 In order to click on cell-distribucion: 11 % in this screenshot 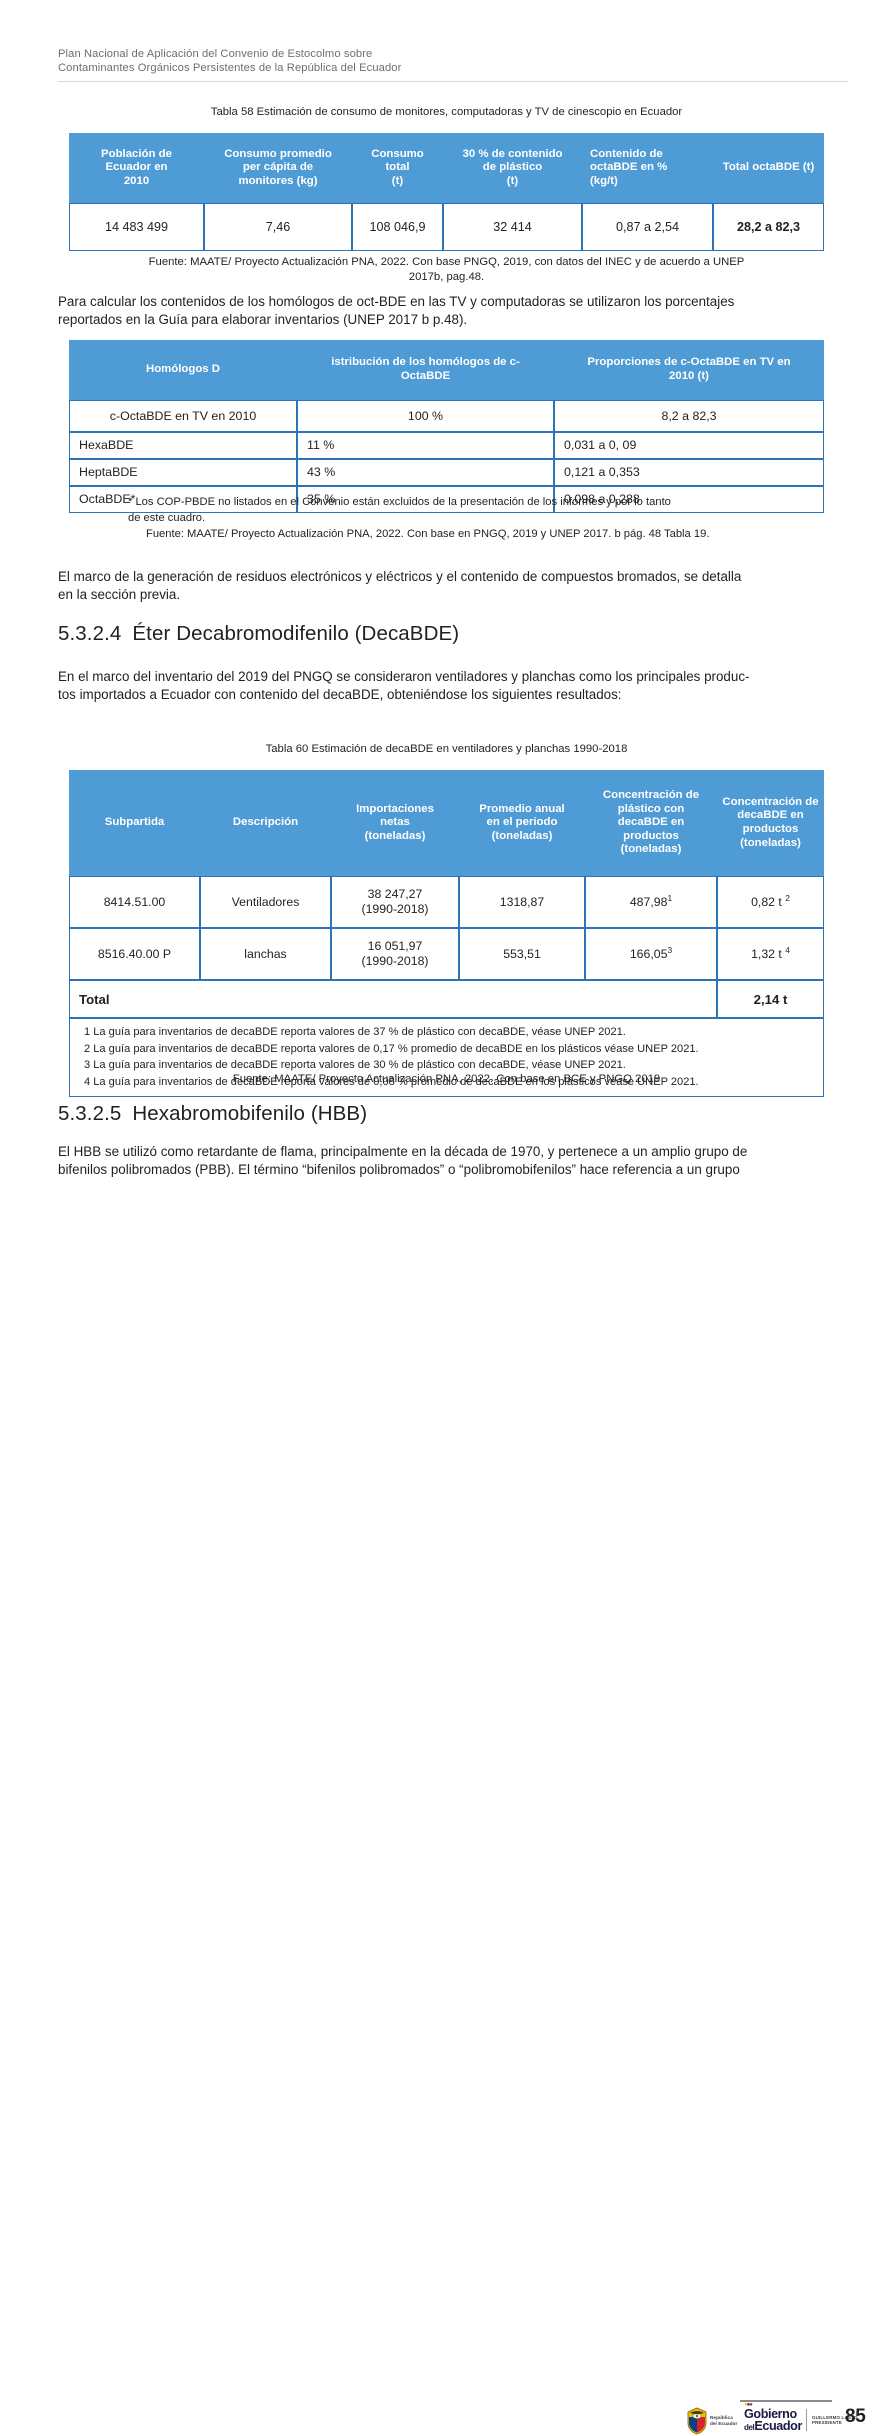, I will do `click(425, 445)`.